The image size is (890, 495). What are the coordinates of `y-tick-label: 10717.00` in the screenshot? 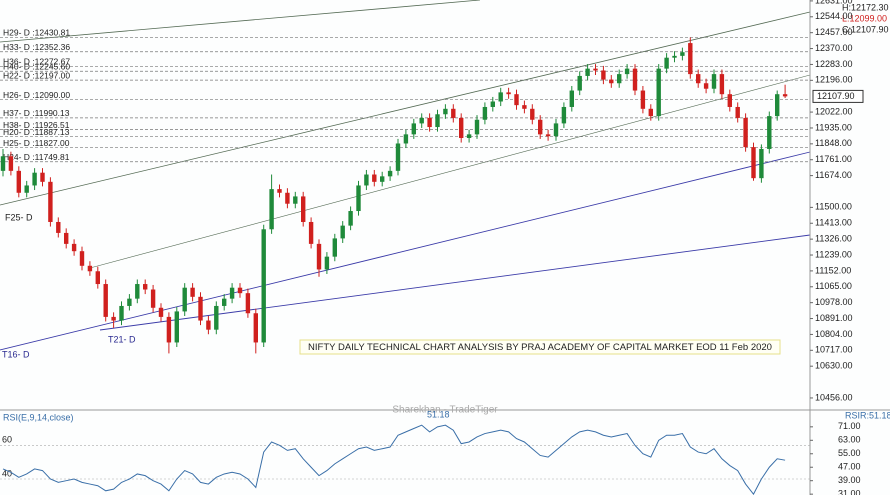 It's located at (834, 350).